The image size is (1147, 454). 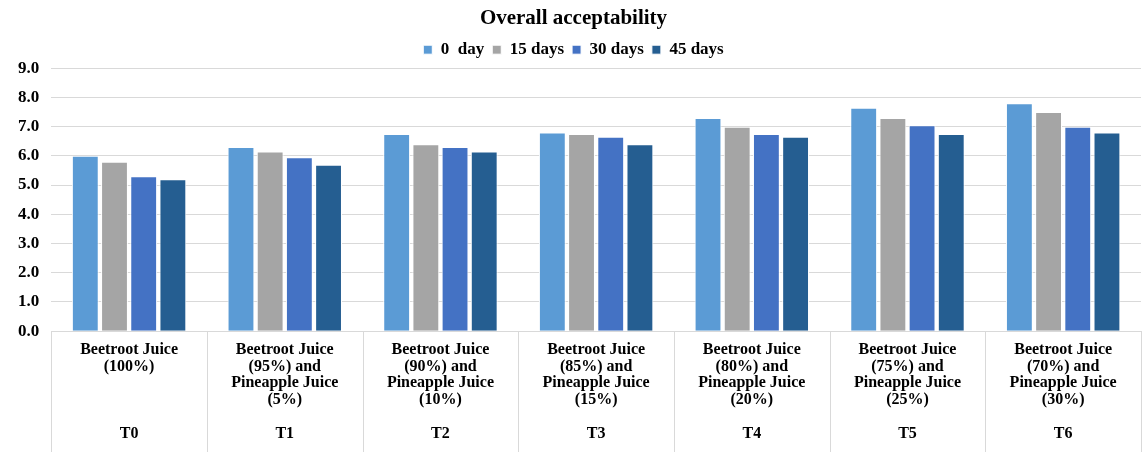 I want to click on x-tick-label: Beetroot Juice (75%) and Pineapple Juice (25%) T5, so click(x=907, y=390).